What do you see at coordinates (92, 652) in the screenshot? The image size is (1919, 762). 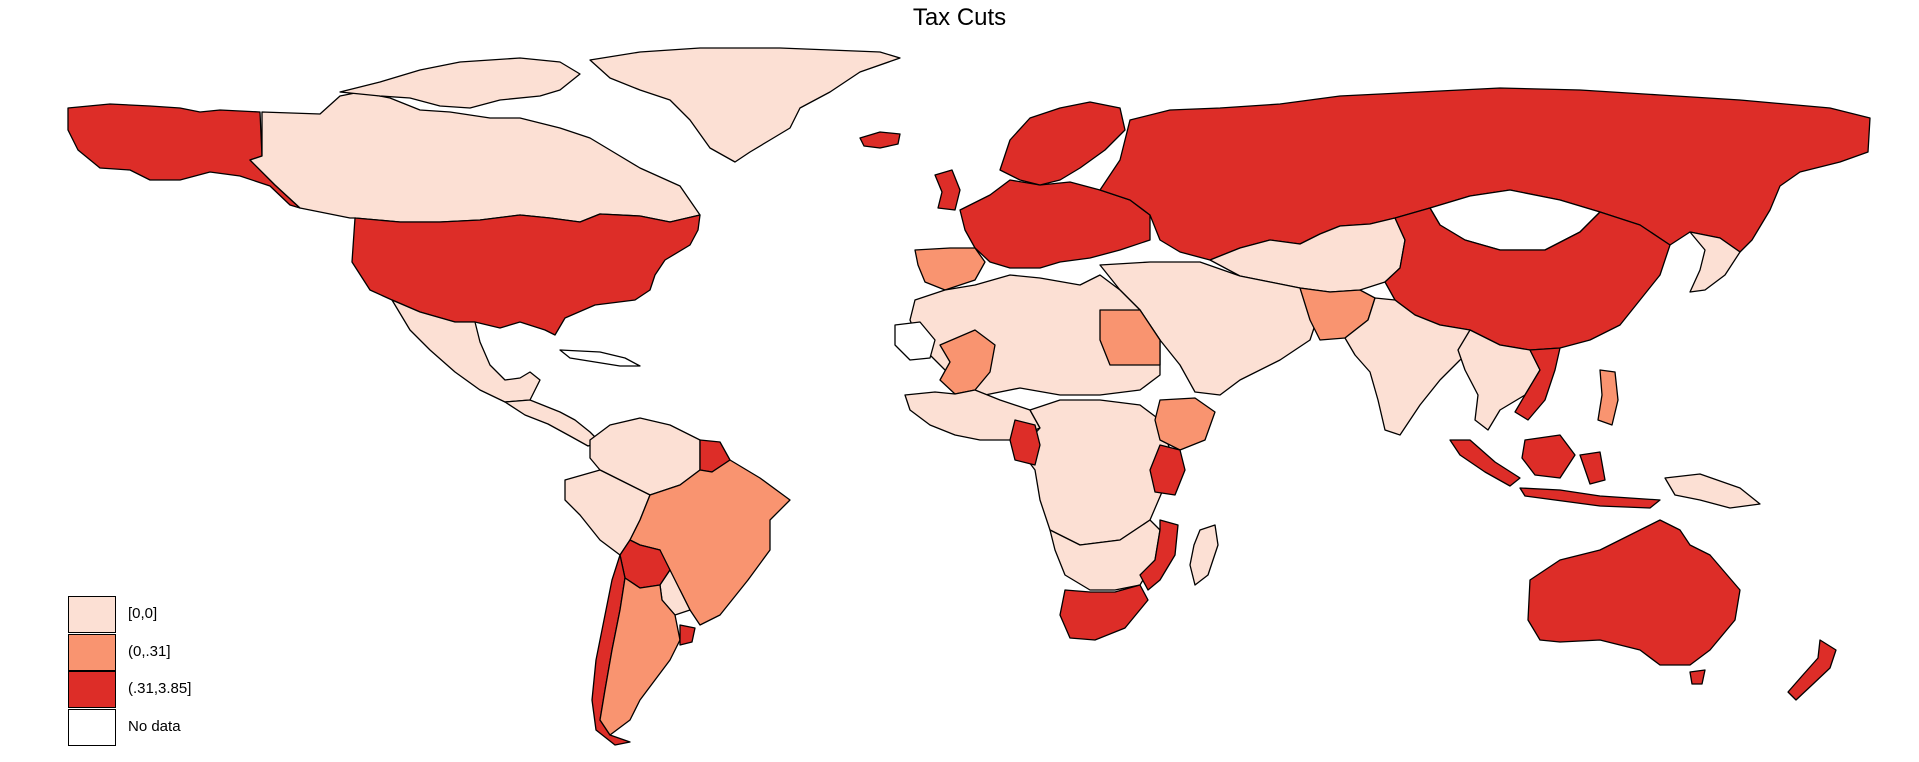 I see `legend-swatch-low` at bounding box center [92, 652].